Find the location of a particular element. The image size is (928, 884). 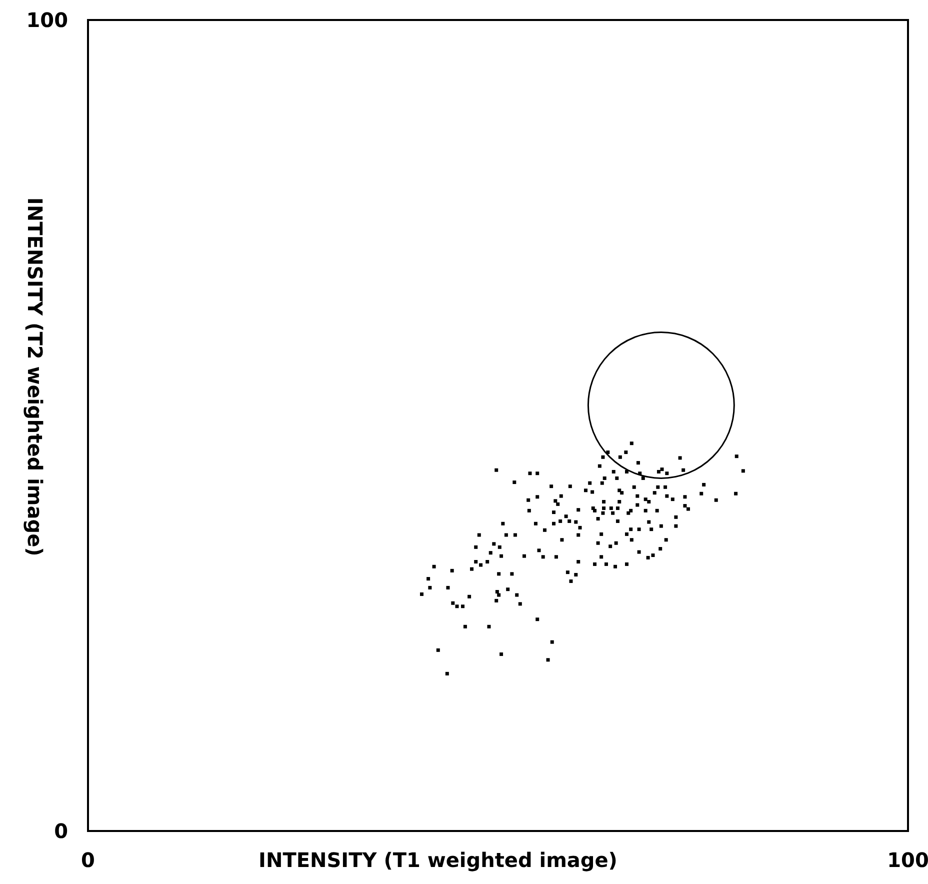

x-axis-title: INTENSITY (T1 weighted image) is located at coordinates (438, 860).